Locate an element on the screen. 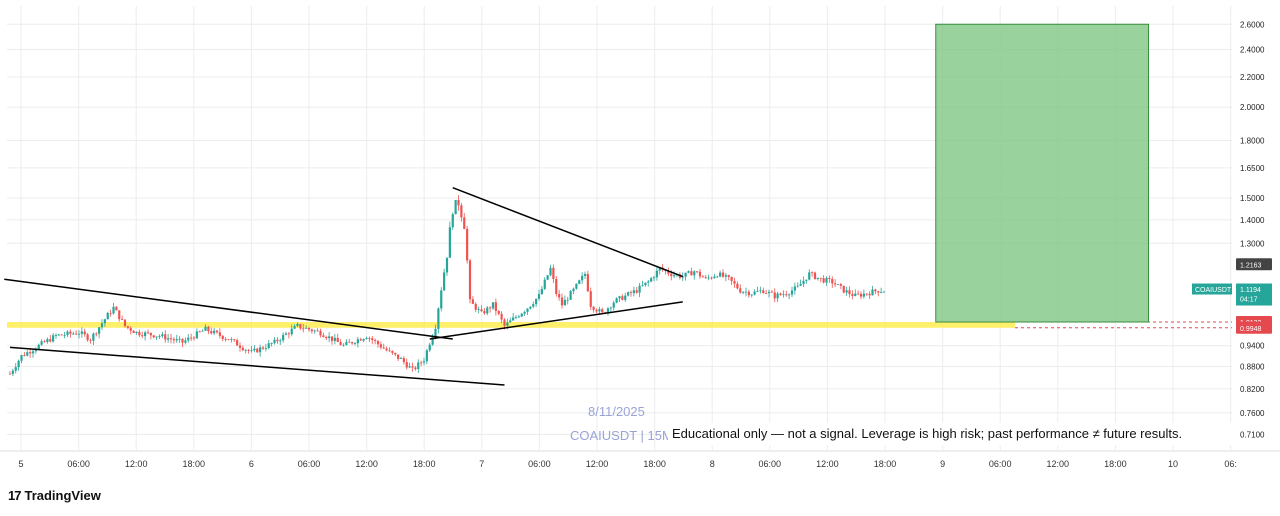  price-tick-label: 1.3000 is located at coordinates (1252, 243).